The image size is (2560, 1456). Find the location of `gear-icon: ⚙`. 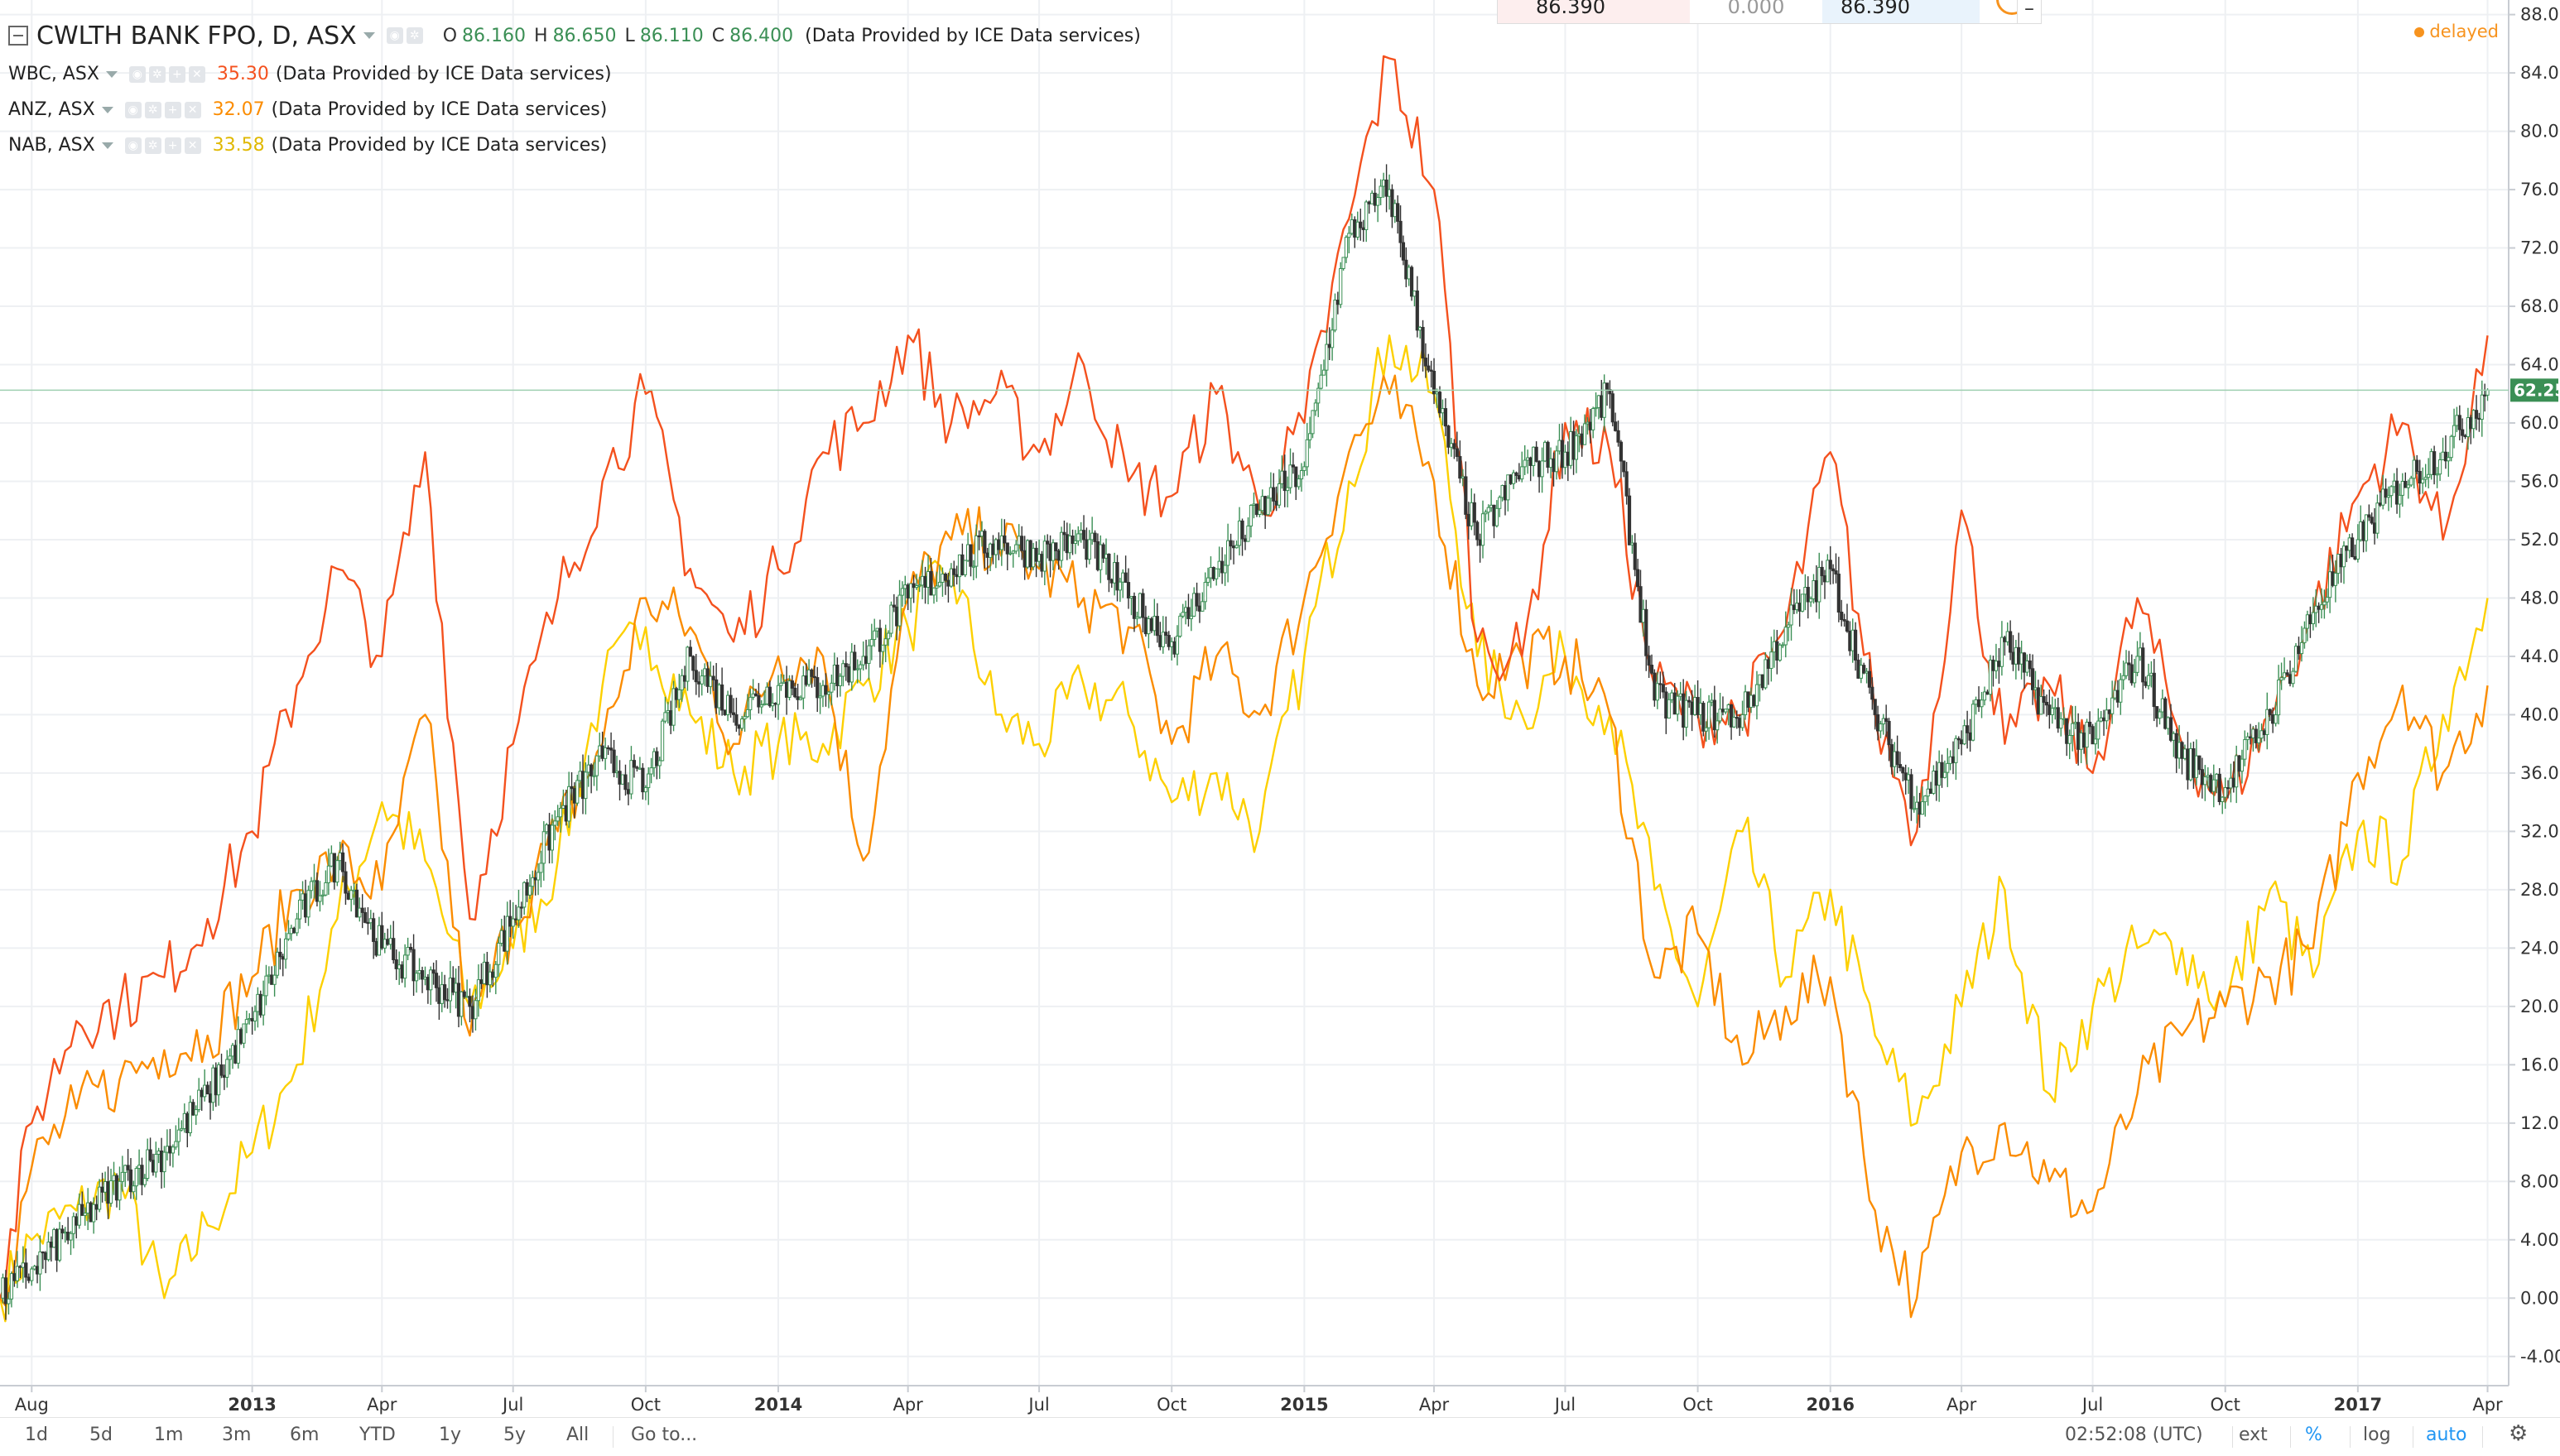

gear-icon: ⚙ is located at coordinates (2519, 1433).